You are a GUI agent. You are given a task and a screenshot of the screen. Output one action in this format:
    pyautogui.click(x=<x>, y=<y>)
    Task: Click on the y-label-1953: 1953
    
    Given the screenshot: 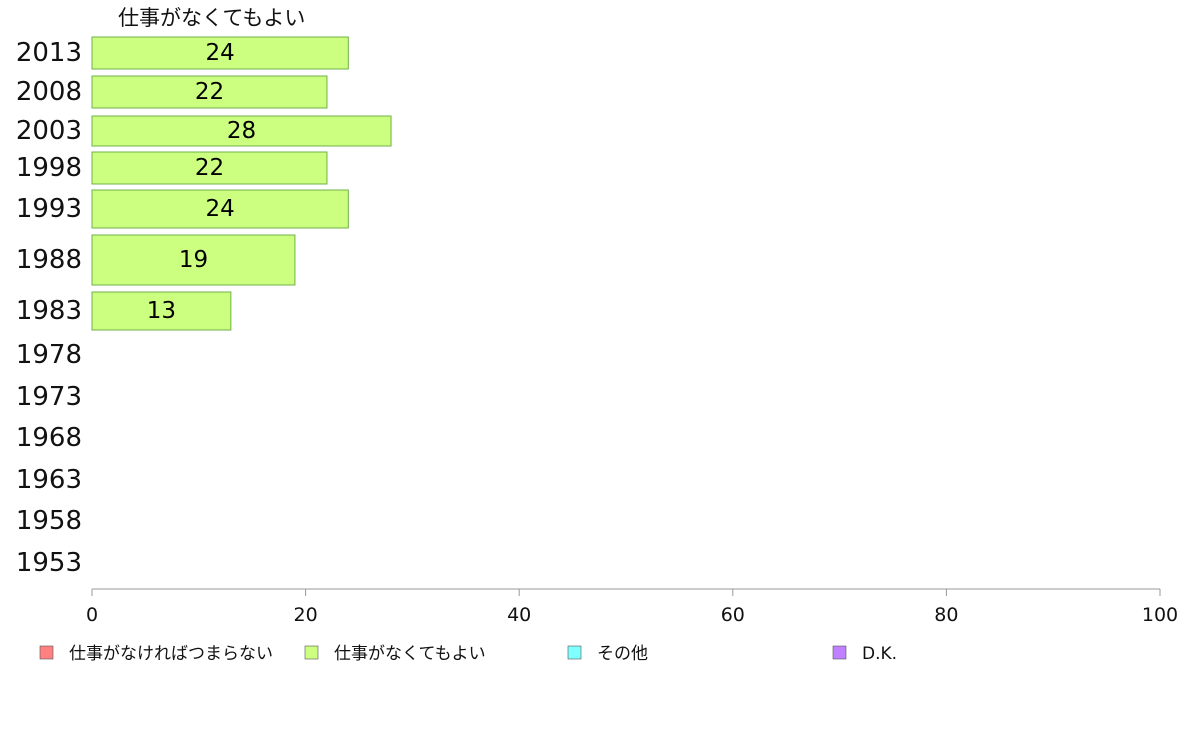 What is the action you would take?
    pyautogui.click(x=49, y=563)
    